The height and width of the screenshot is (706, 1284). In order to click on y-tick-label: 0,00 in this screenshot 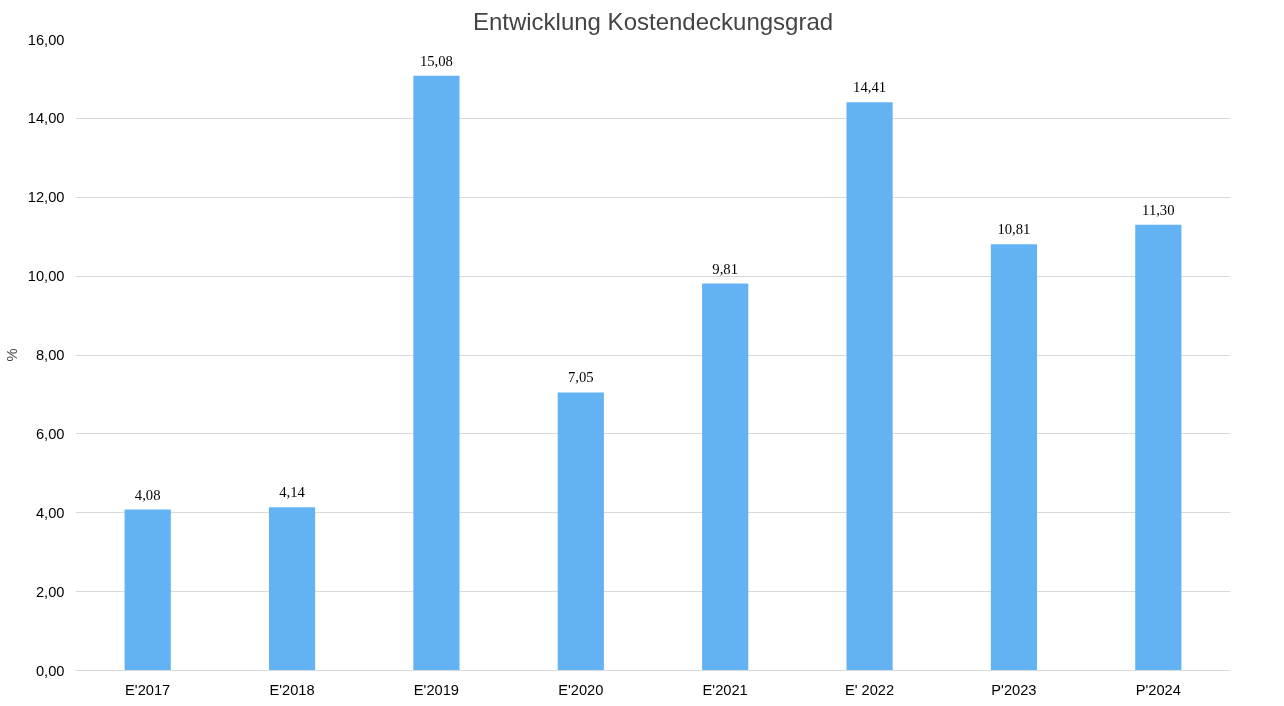, I will do `click(50, 670)`.